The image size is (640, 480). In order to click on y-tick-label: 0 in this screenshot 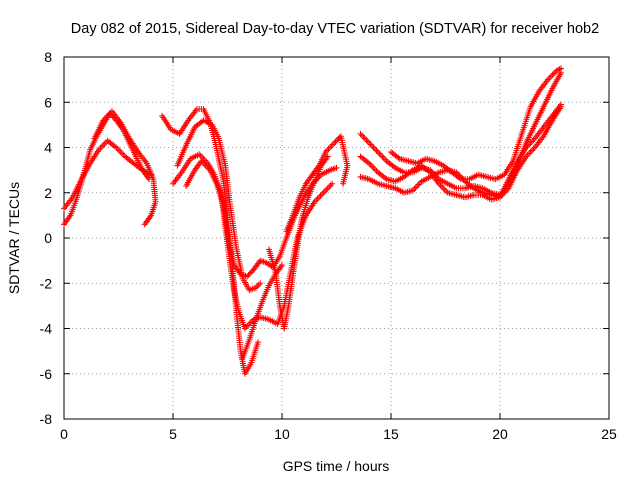, I will do `click(48, 238)`.